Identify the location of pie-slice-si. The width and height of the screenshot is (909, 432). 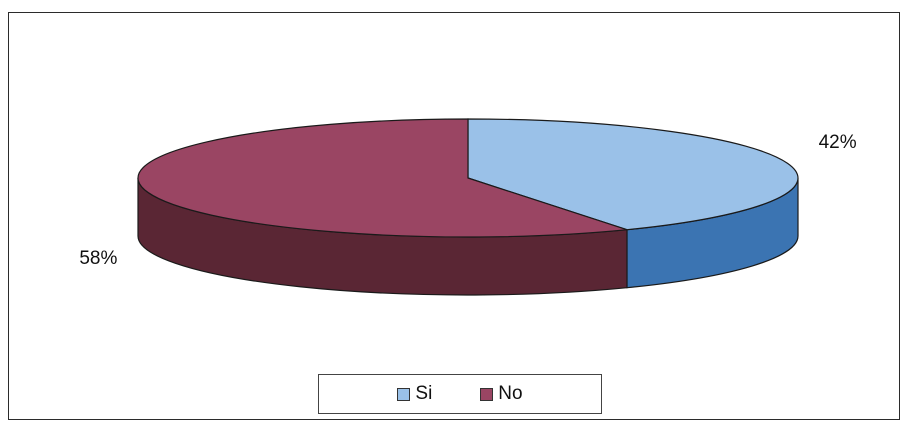
(633, 174).